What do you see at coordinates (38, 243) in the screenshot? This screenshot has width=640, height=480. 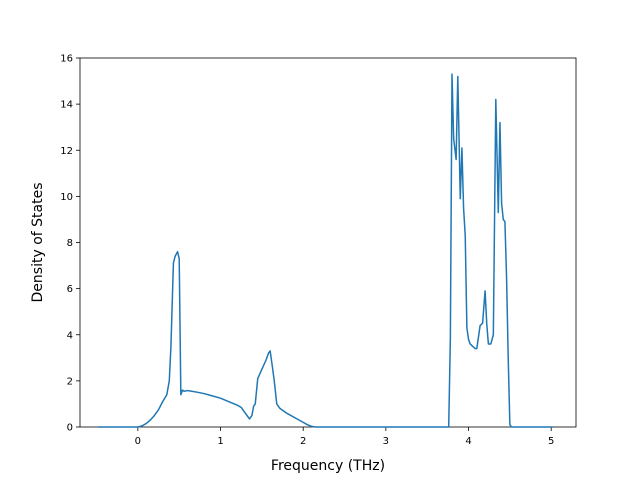 I see `y-axis-label: Density of States` at bounding box center [38, 243].